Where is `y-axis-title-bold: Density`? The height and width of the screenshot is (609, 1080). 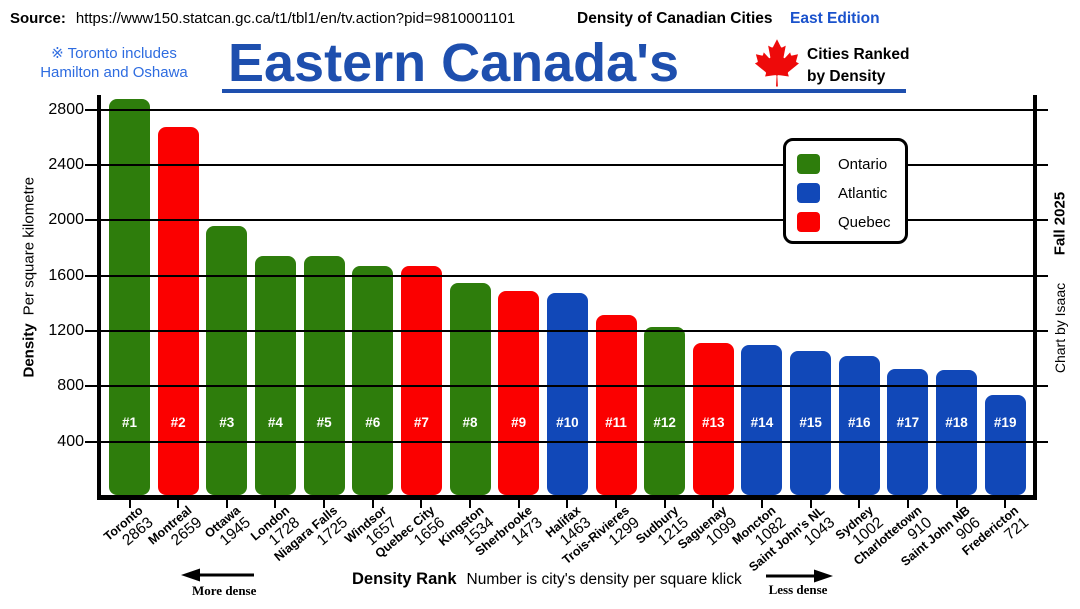 y-axis-title-bold: Density is located at coordinates (29, 350).